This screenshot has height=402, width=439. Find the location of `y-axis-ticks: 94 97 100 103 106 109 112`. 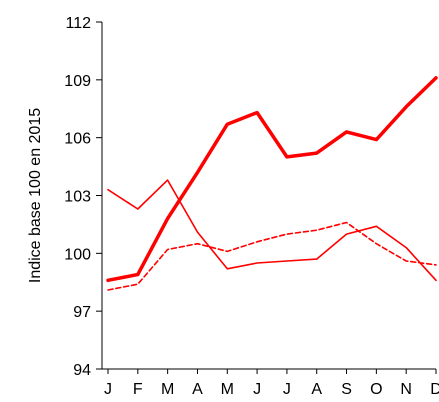

y-axis-ticks: 94 97 100 103 106 109 112 is located at coordinates (83, 197).